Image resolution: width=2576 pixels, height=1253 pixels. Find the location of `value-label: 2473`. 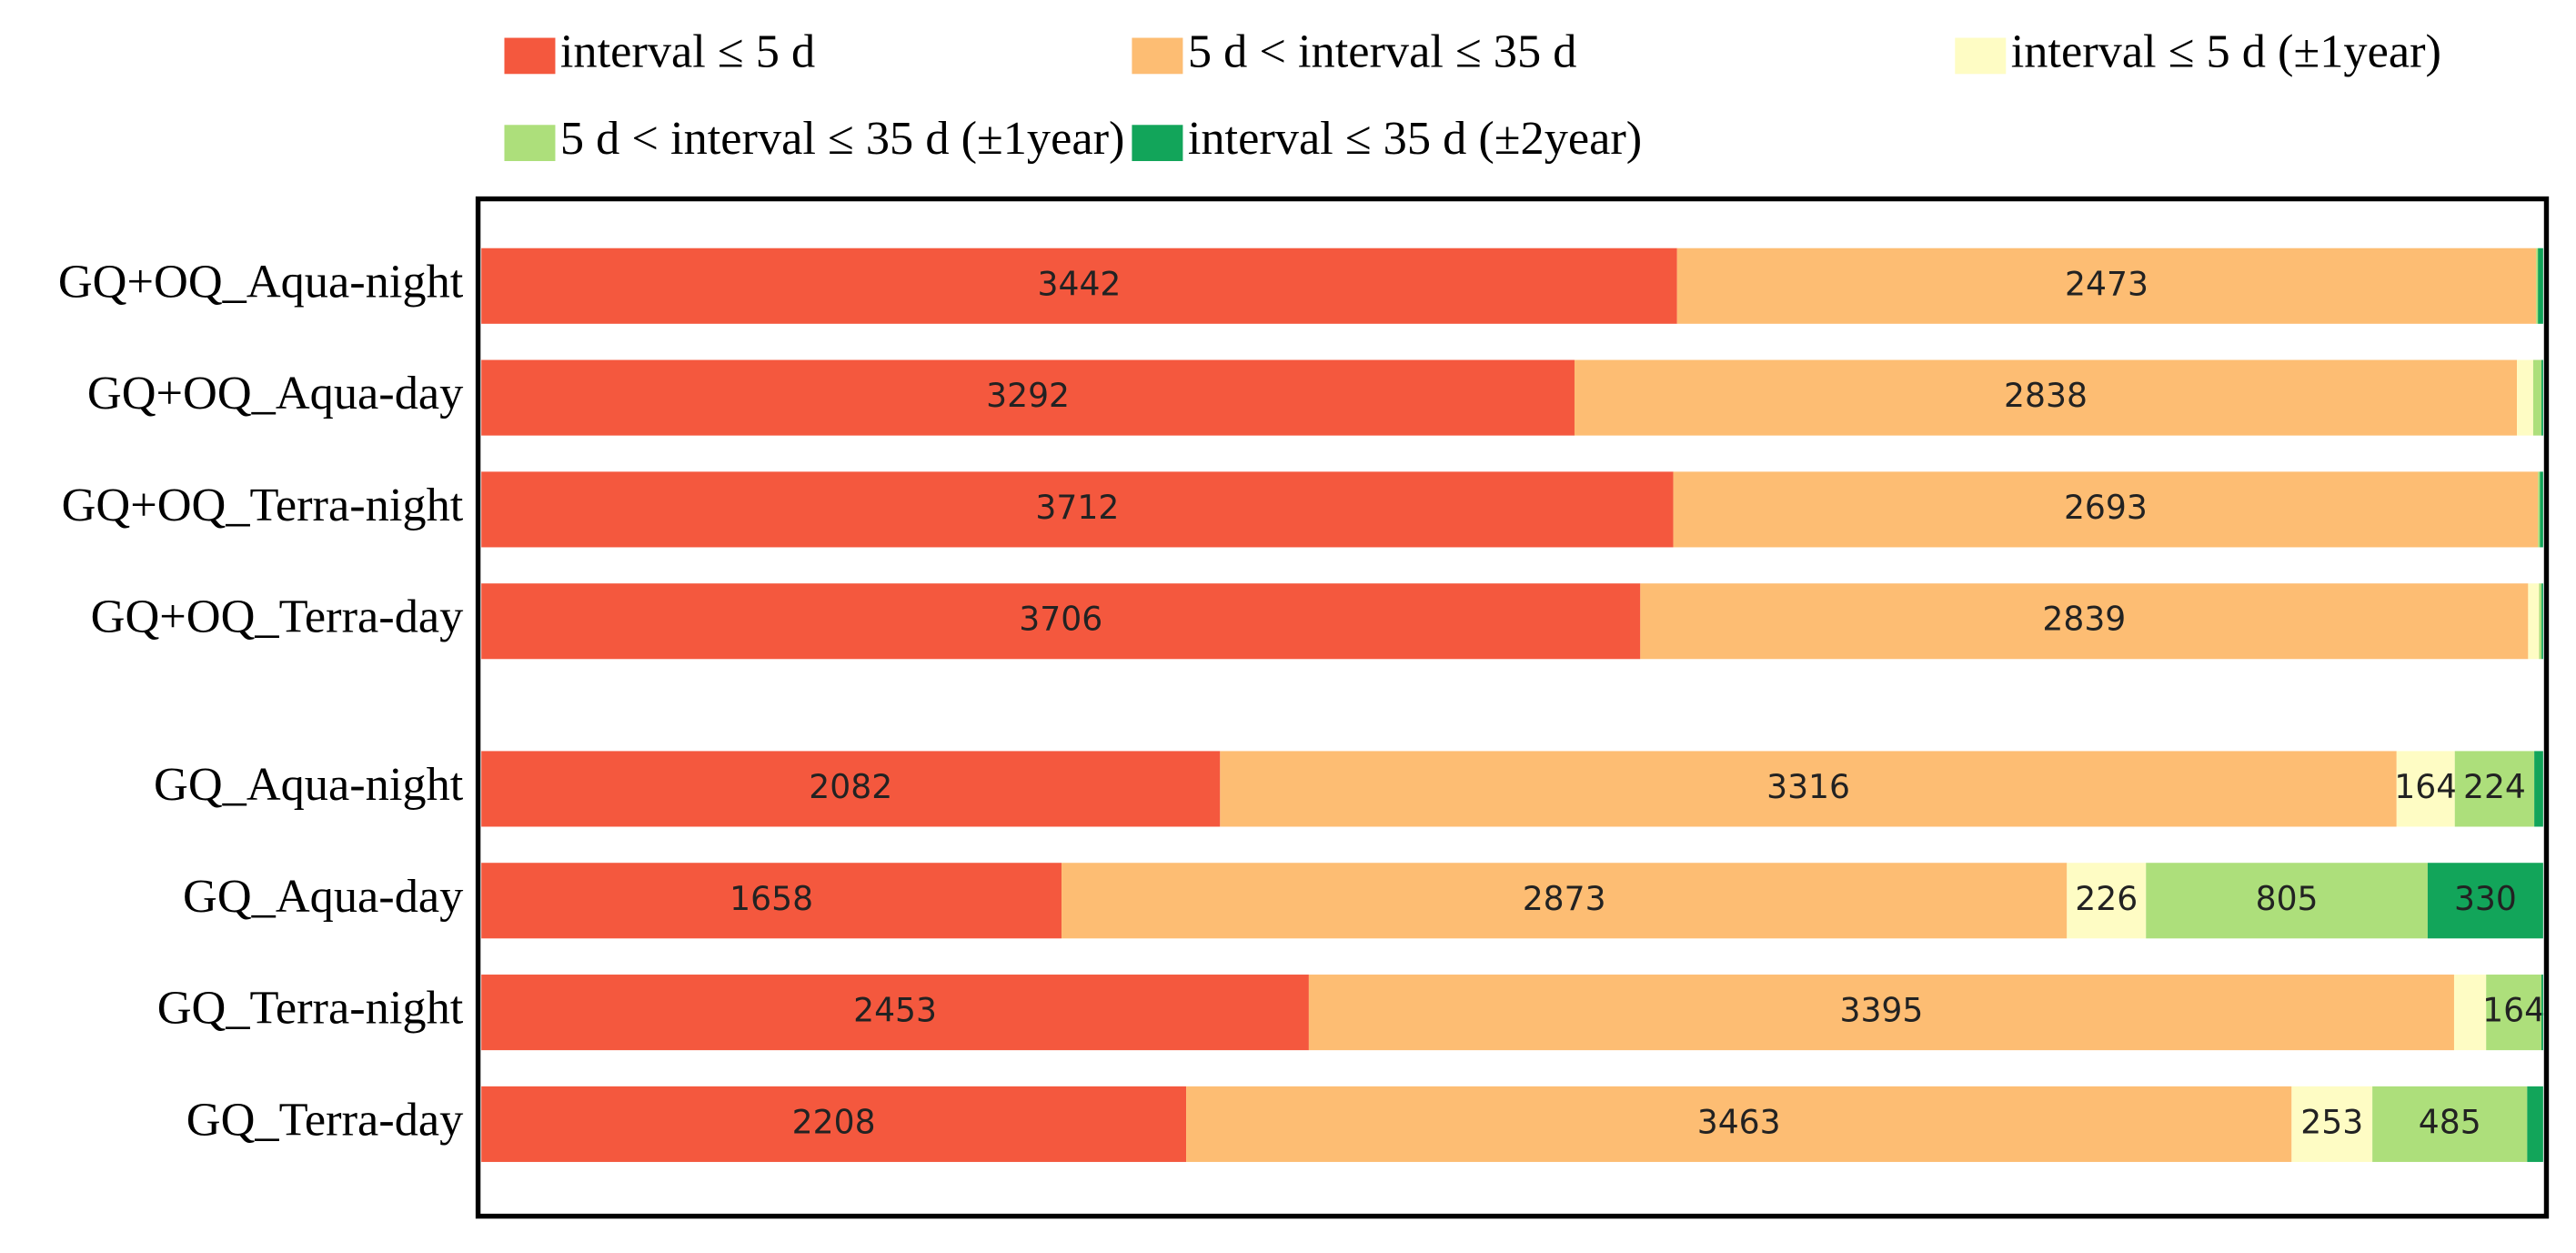

value-label: 2473 is located at coordinates (2106, 283).